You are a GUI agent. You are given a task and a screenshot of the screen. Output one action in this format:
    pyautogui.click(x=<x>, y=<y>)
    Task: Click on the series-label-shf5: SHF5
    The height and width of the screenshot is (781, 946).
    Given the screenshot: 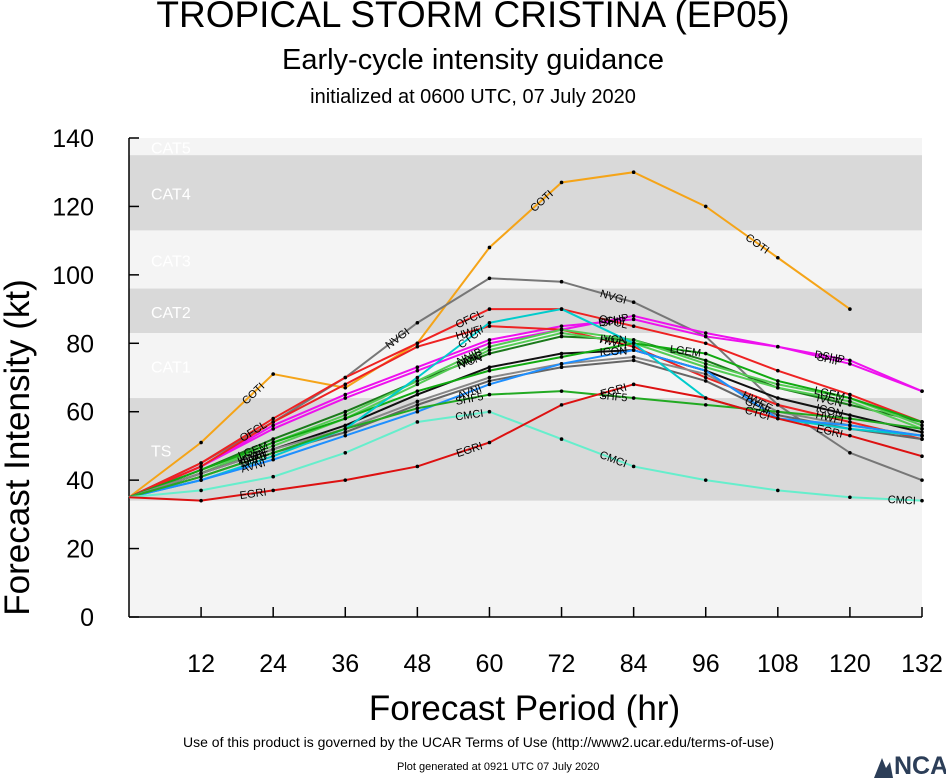 What is the action you would take?
    pyautogui.click(x=470, y=399)
    